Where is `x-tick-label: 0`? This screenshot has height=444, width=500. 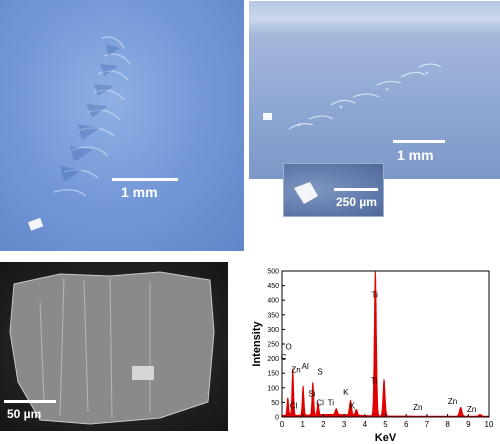
x-tick-label: 0 is located at coordinates (282, 424).